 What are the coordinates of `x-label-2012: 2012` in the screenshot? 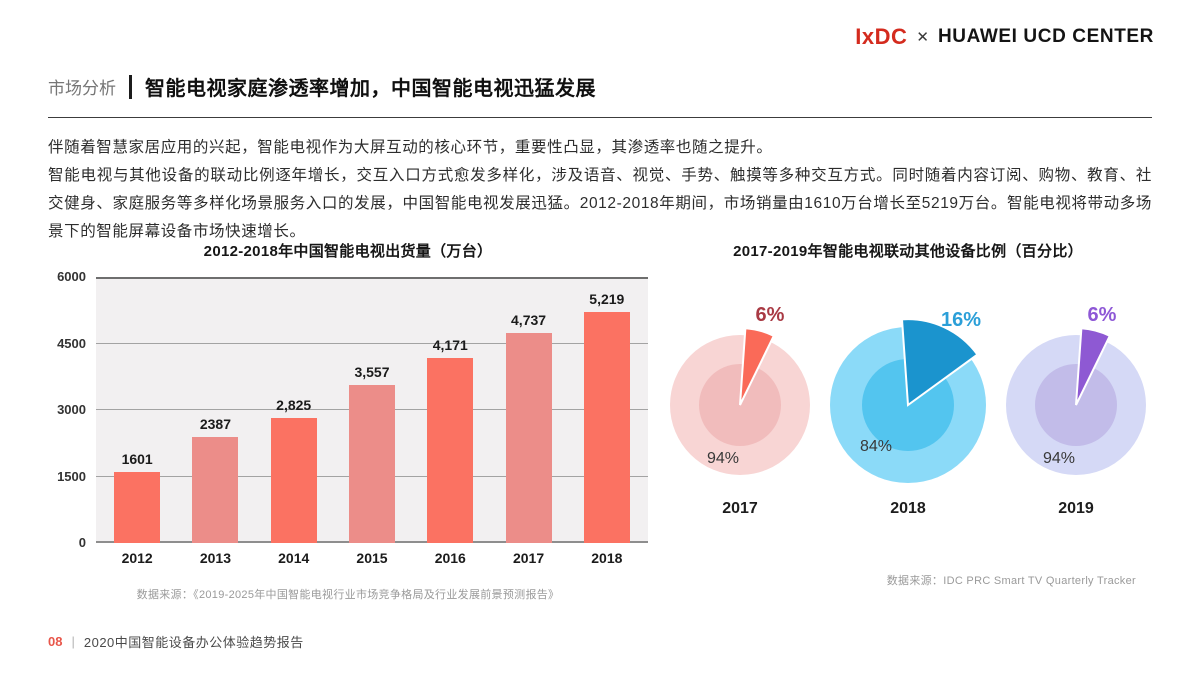 It's located at (137, 558).